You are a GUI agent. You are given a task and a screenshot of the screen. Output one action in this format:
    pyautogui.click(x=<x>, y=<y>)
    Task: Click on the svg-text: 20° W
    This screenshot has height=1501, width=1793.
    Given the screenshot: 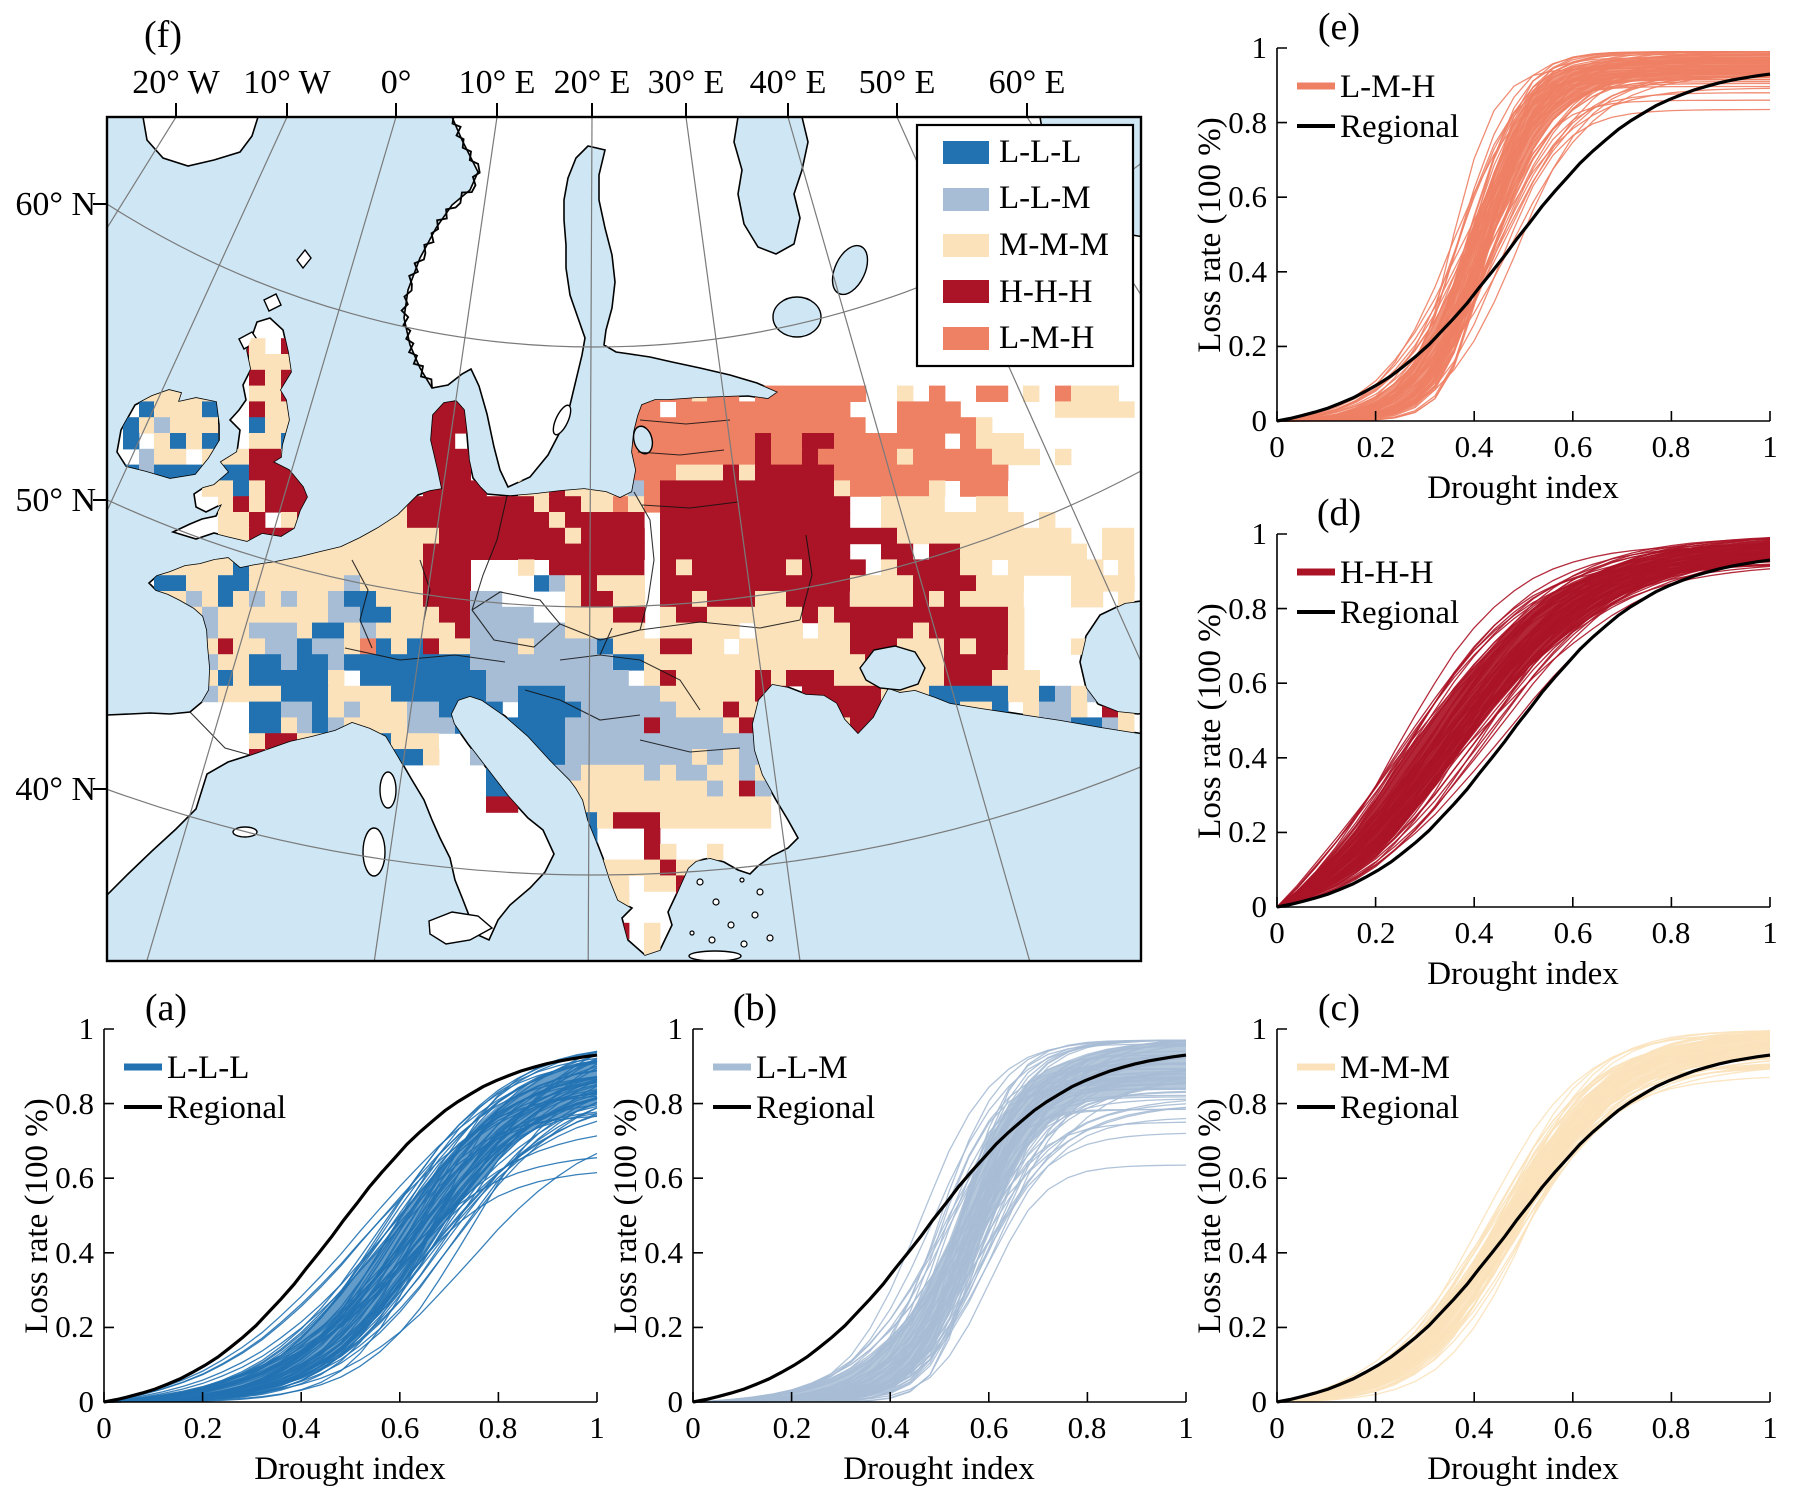 What is the action you would take?
    pyautogui.click(x=176, y=82)
    